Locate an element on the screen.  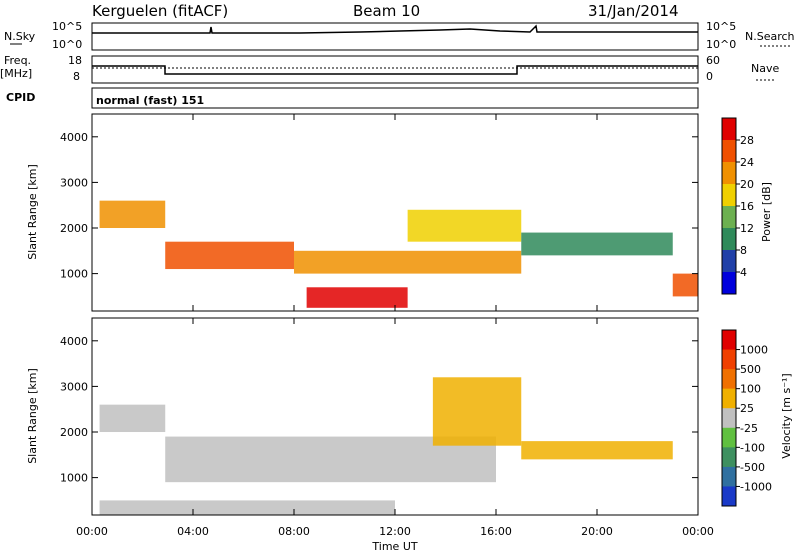
date-title: 31/Jan/2014 is located at coordinates (633, 11).